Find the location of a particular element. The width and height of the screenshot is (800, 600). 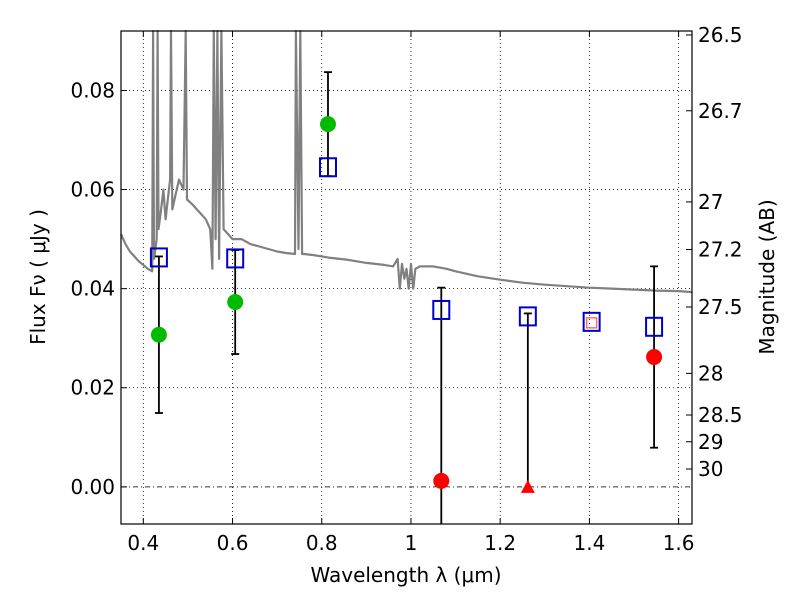

y-axis-label: Flux Fν ( μJy ) is located at coordinates (38, 277).